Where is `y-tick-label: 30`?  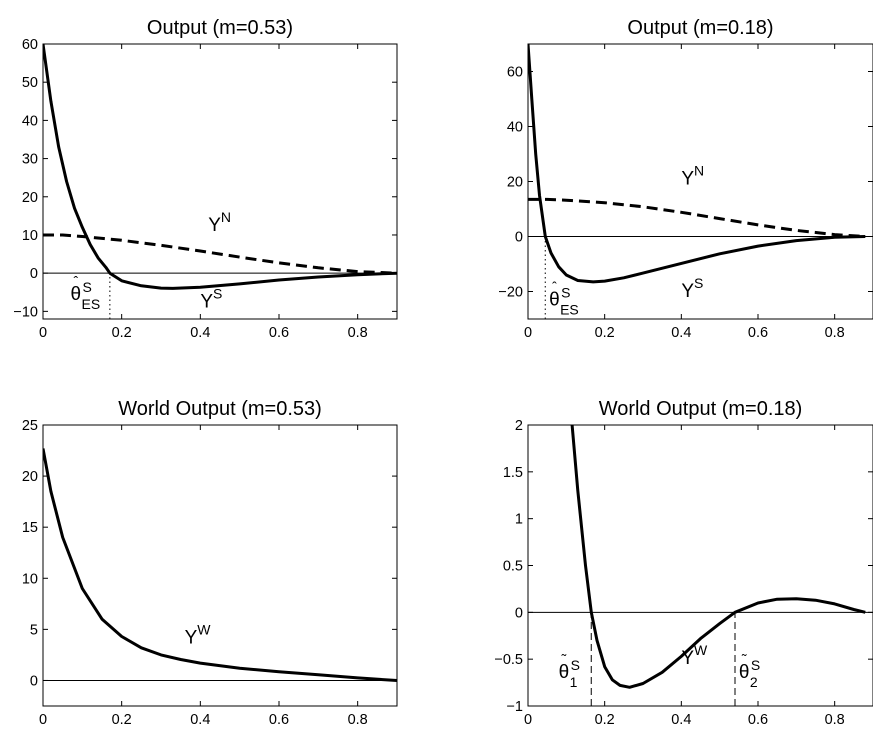
y-tick-label: 30 is located at coordinates (30, 160).